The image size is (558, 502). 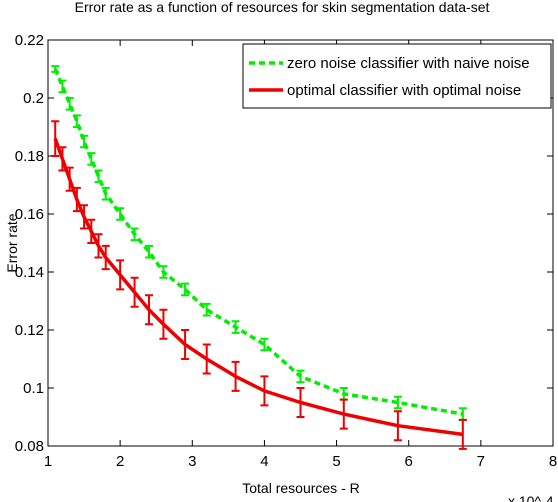 What do you see at coordinates (48, 461) in the screenshot?
I see `x-tick-label: 1` at bounding box center [48, 461].